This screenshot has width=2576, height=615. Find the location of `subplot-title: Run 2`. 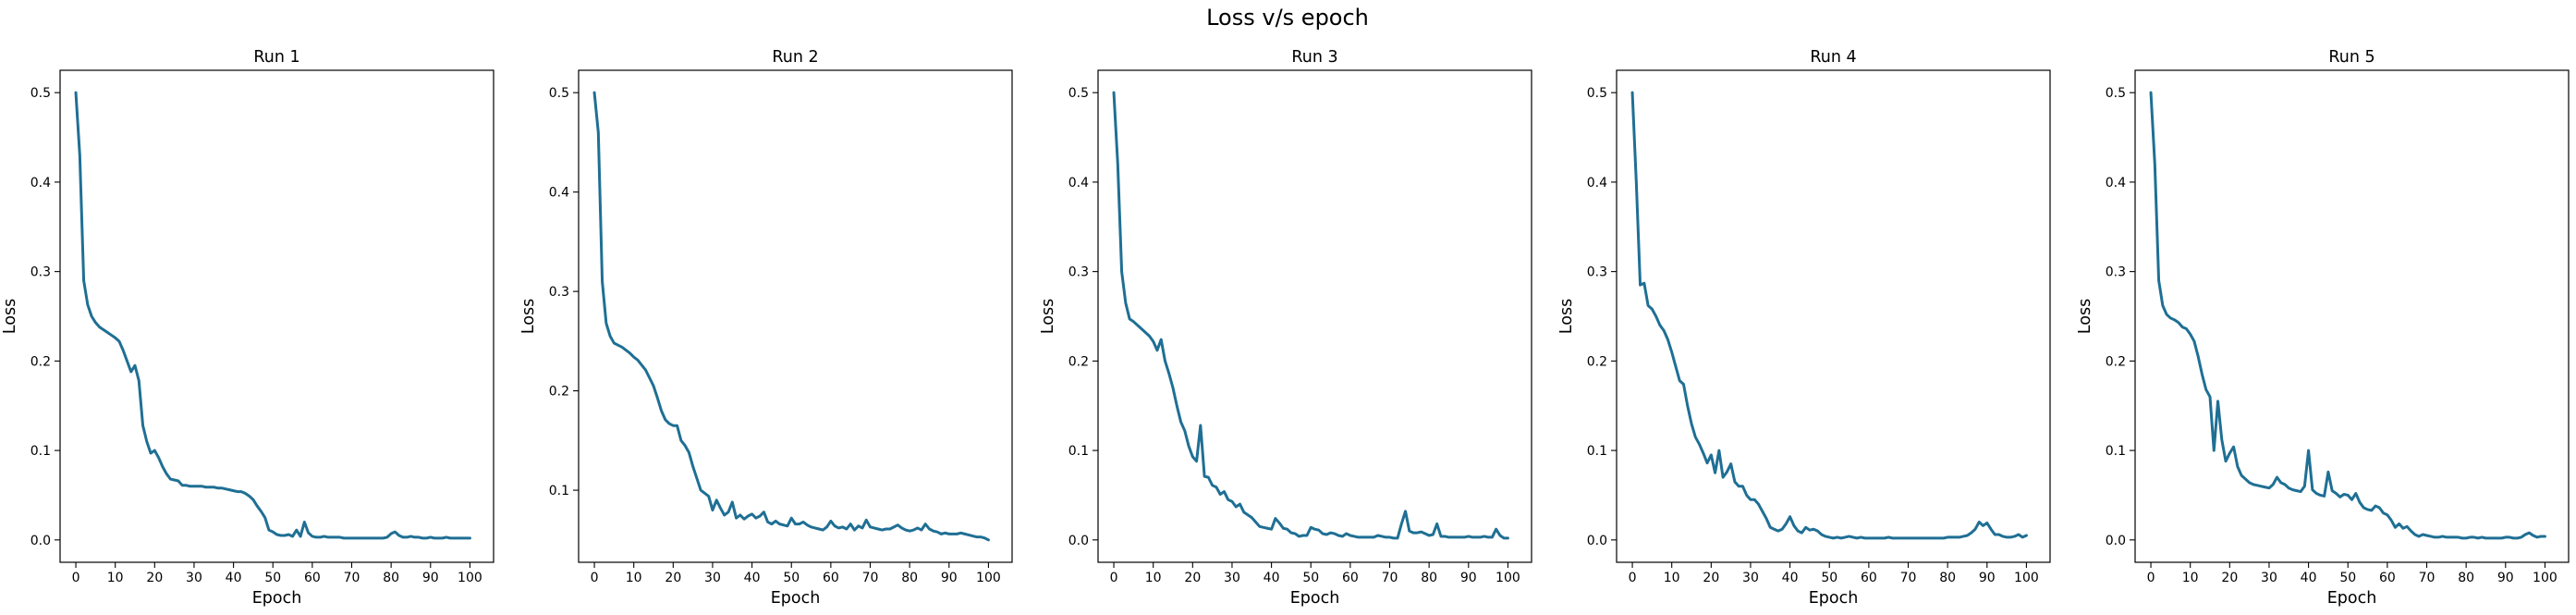

subplot-title: Run 2 is located at coordinates (795, 57).